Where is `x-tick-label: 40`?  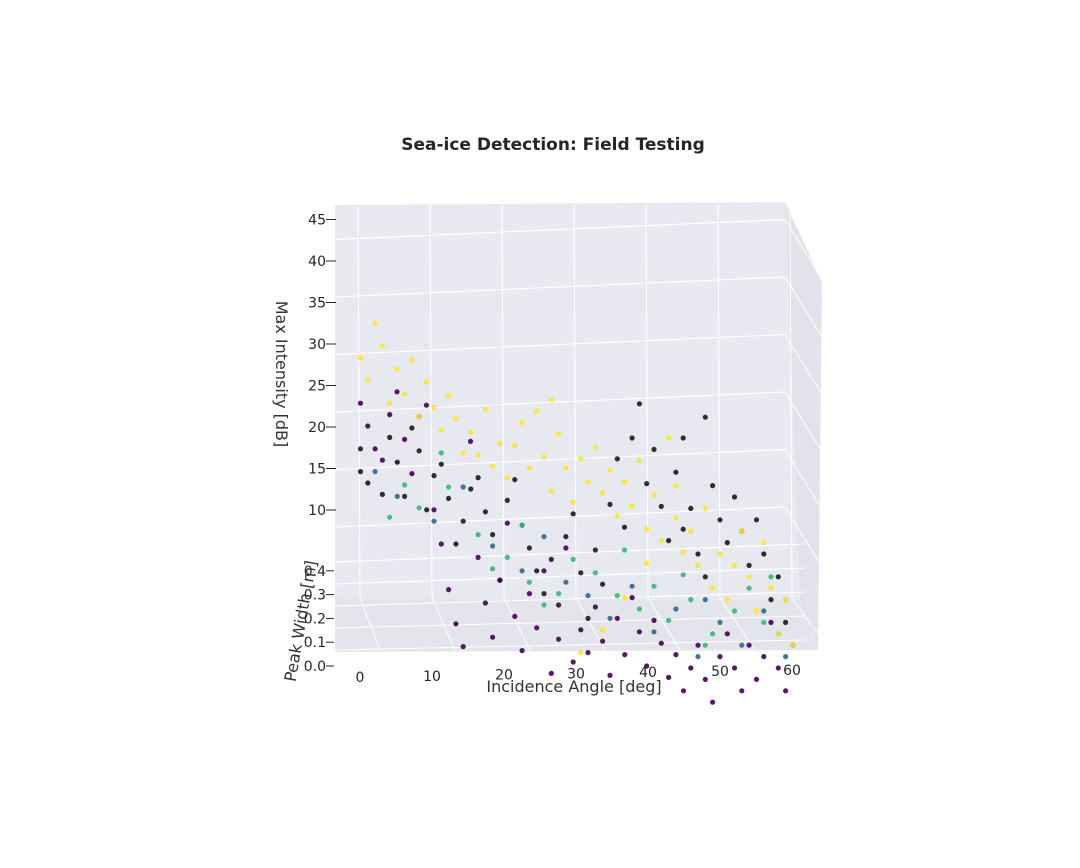 x-tick-label: 40 is located at coordinates (648, 673).